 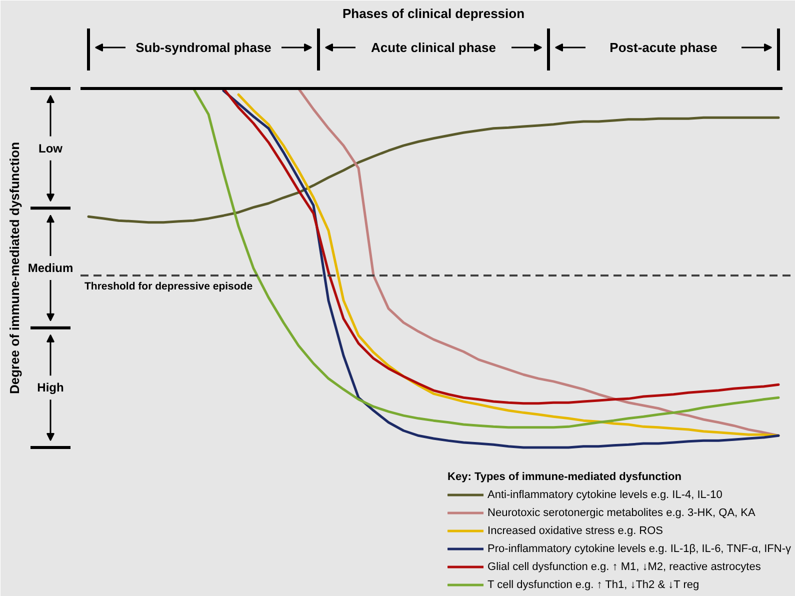 What do you see at coordinates (168, 286) in the screenshot?
I see `ref-line-label: Threshold for depressive episode` at bounding box center [168, 286].